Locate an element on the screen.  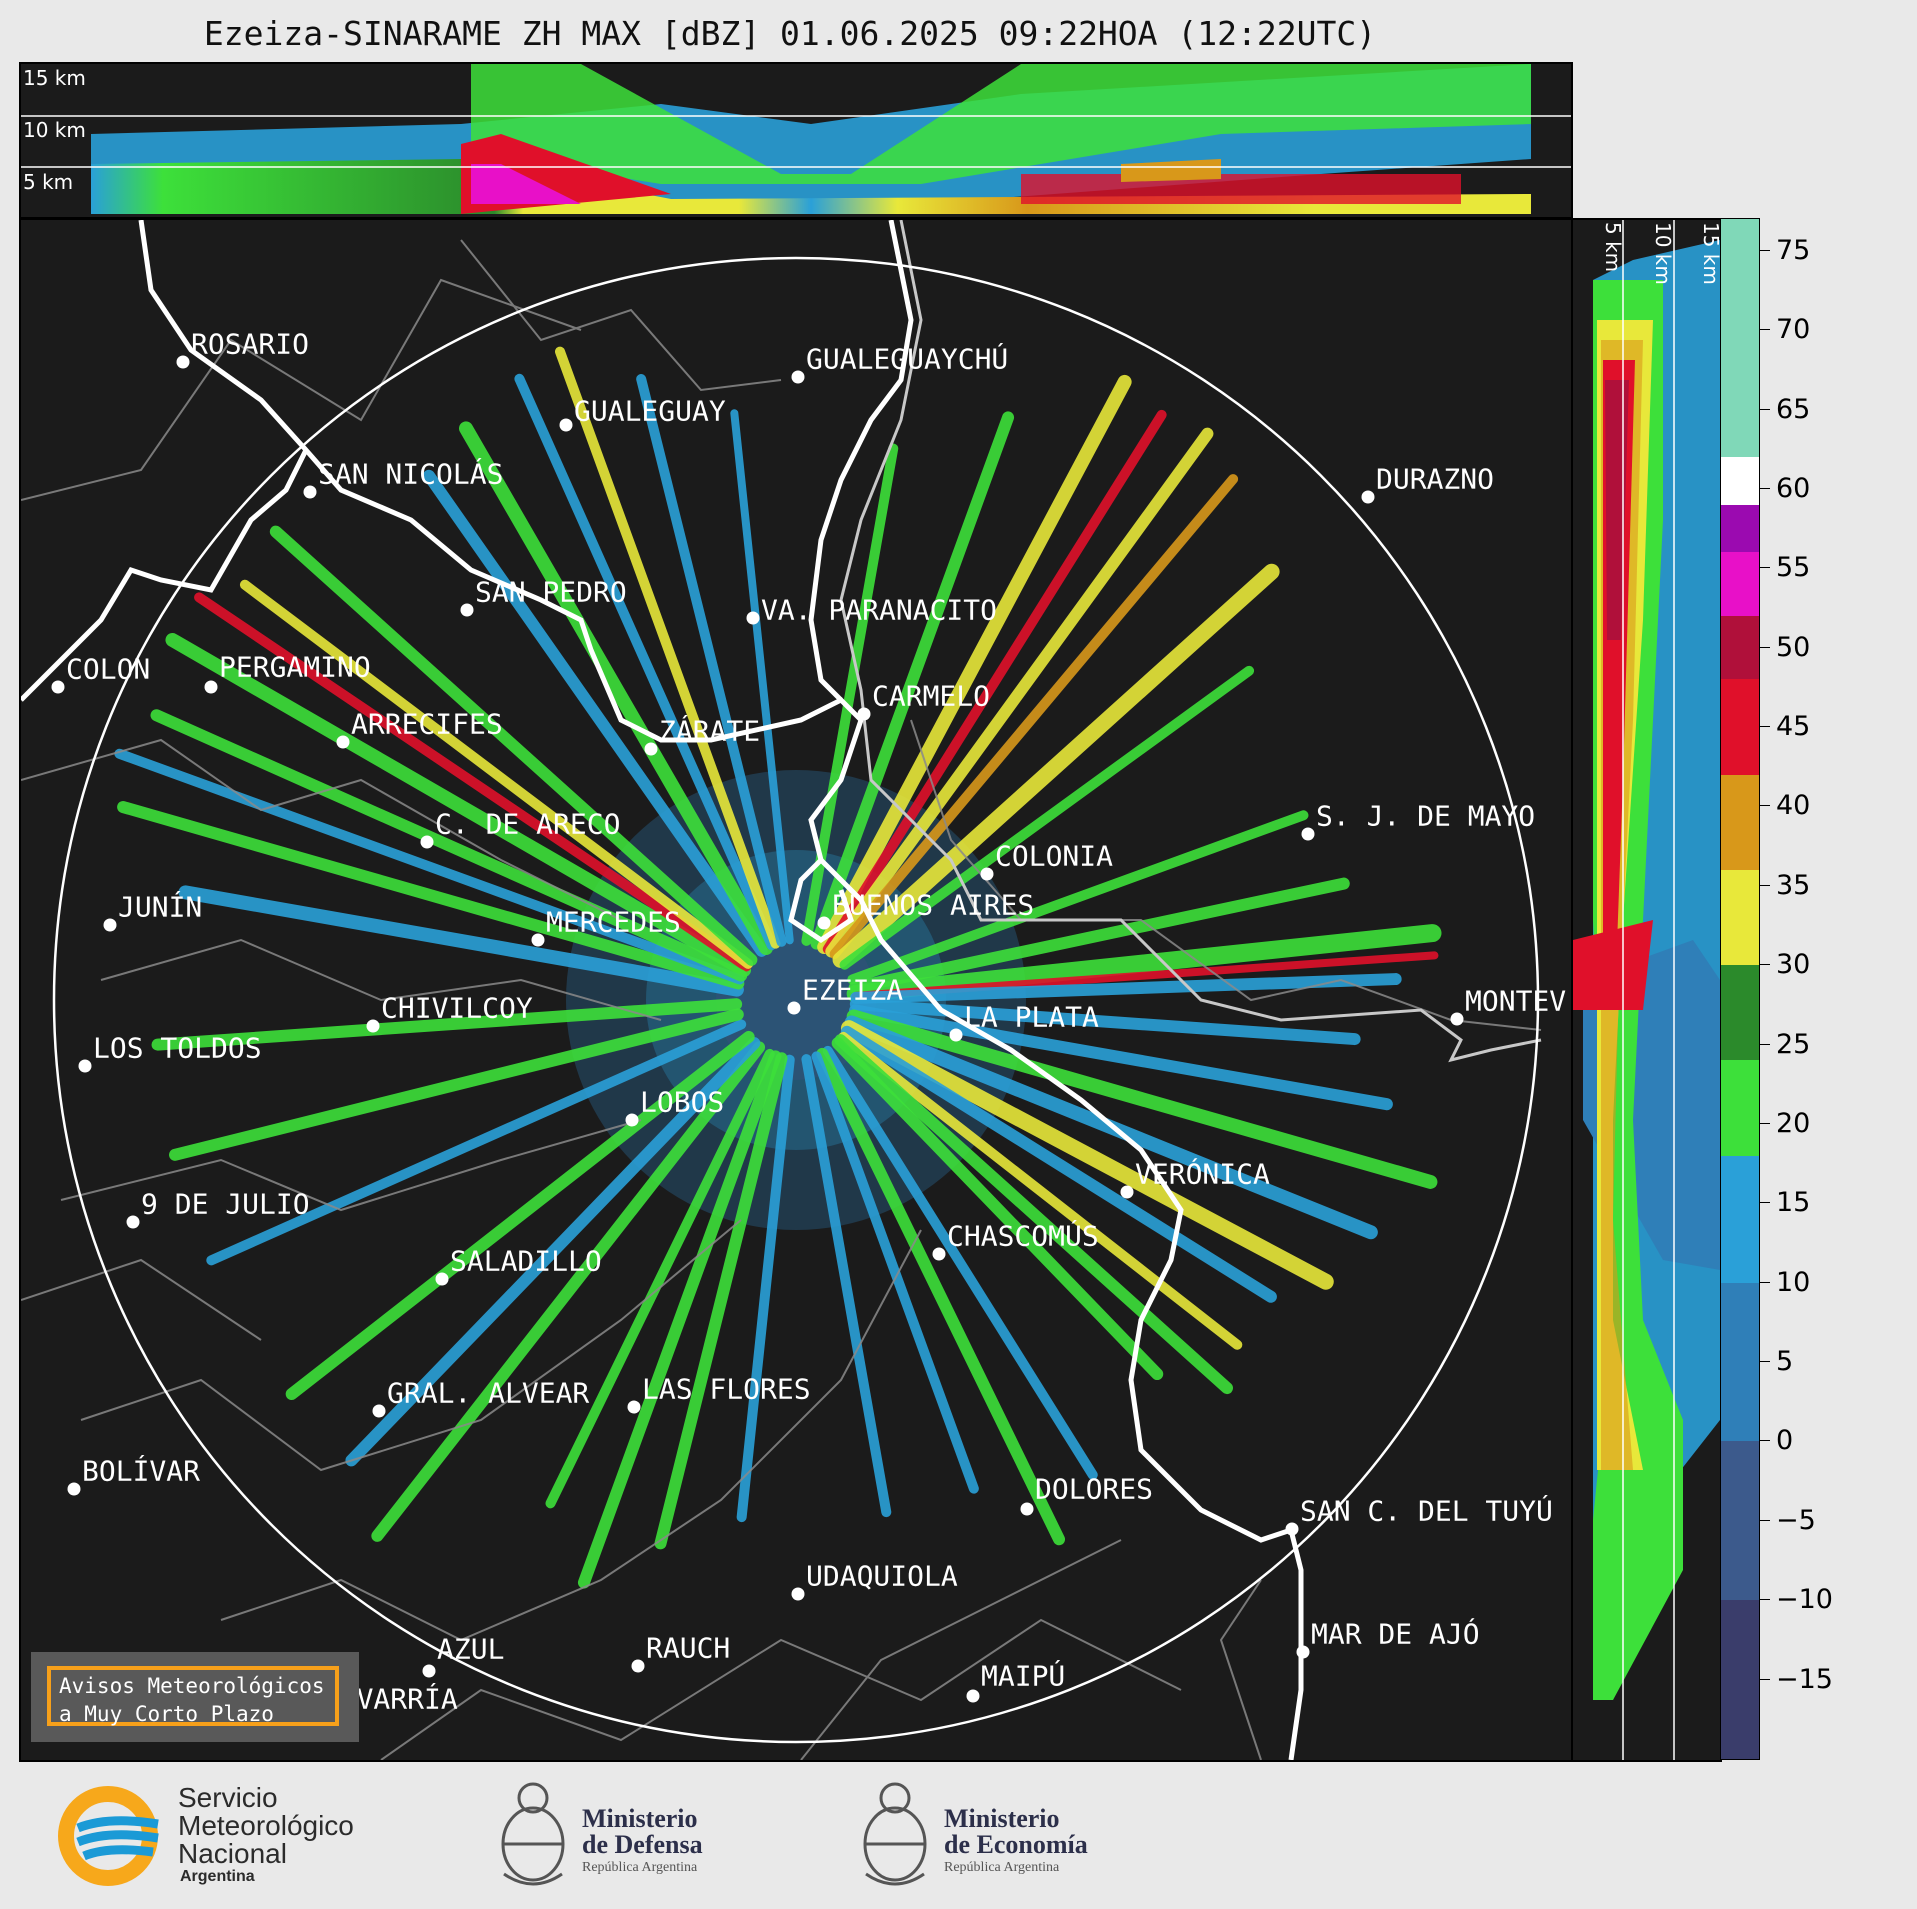
city-label: COLONIA is located at coordinates (1054, 856).